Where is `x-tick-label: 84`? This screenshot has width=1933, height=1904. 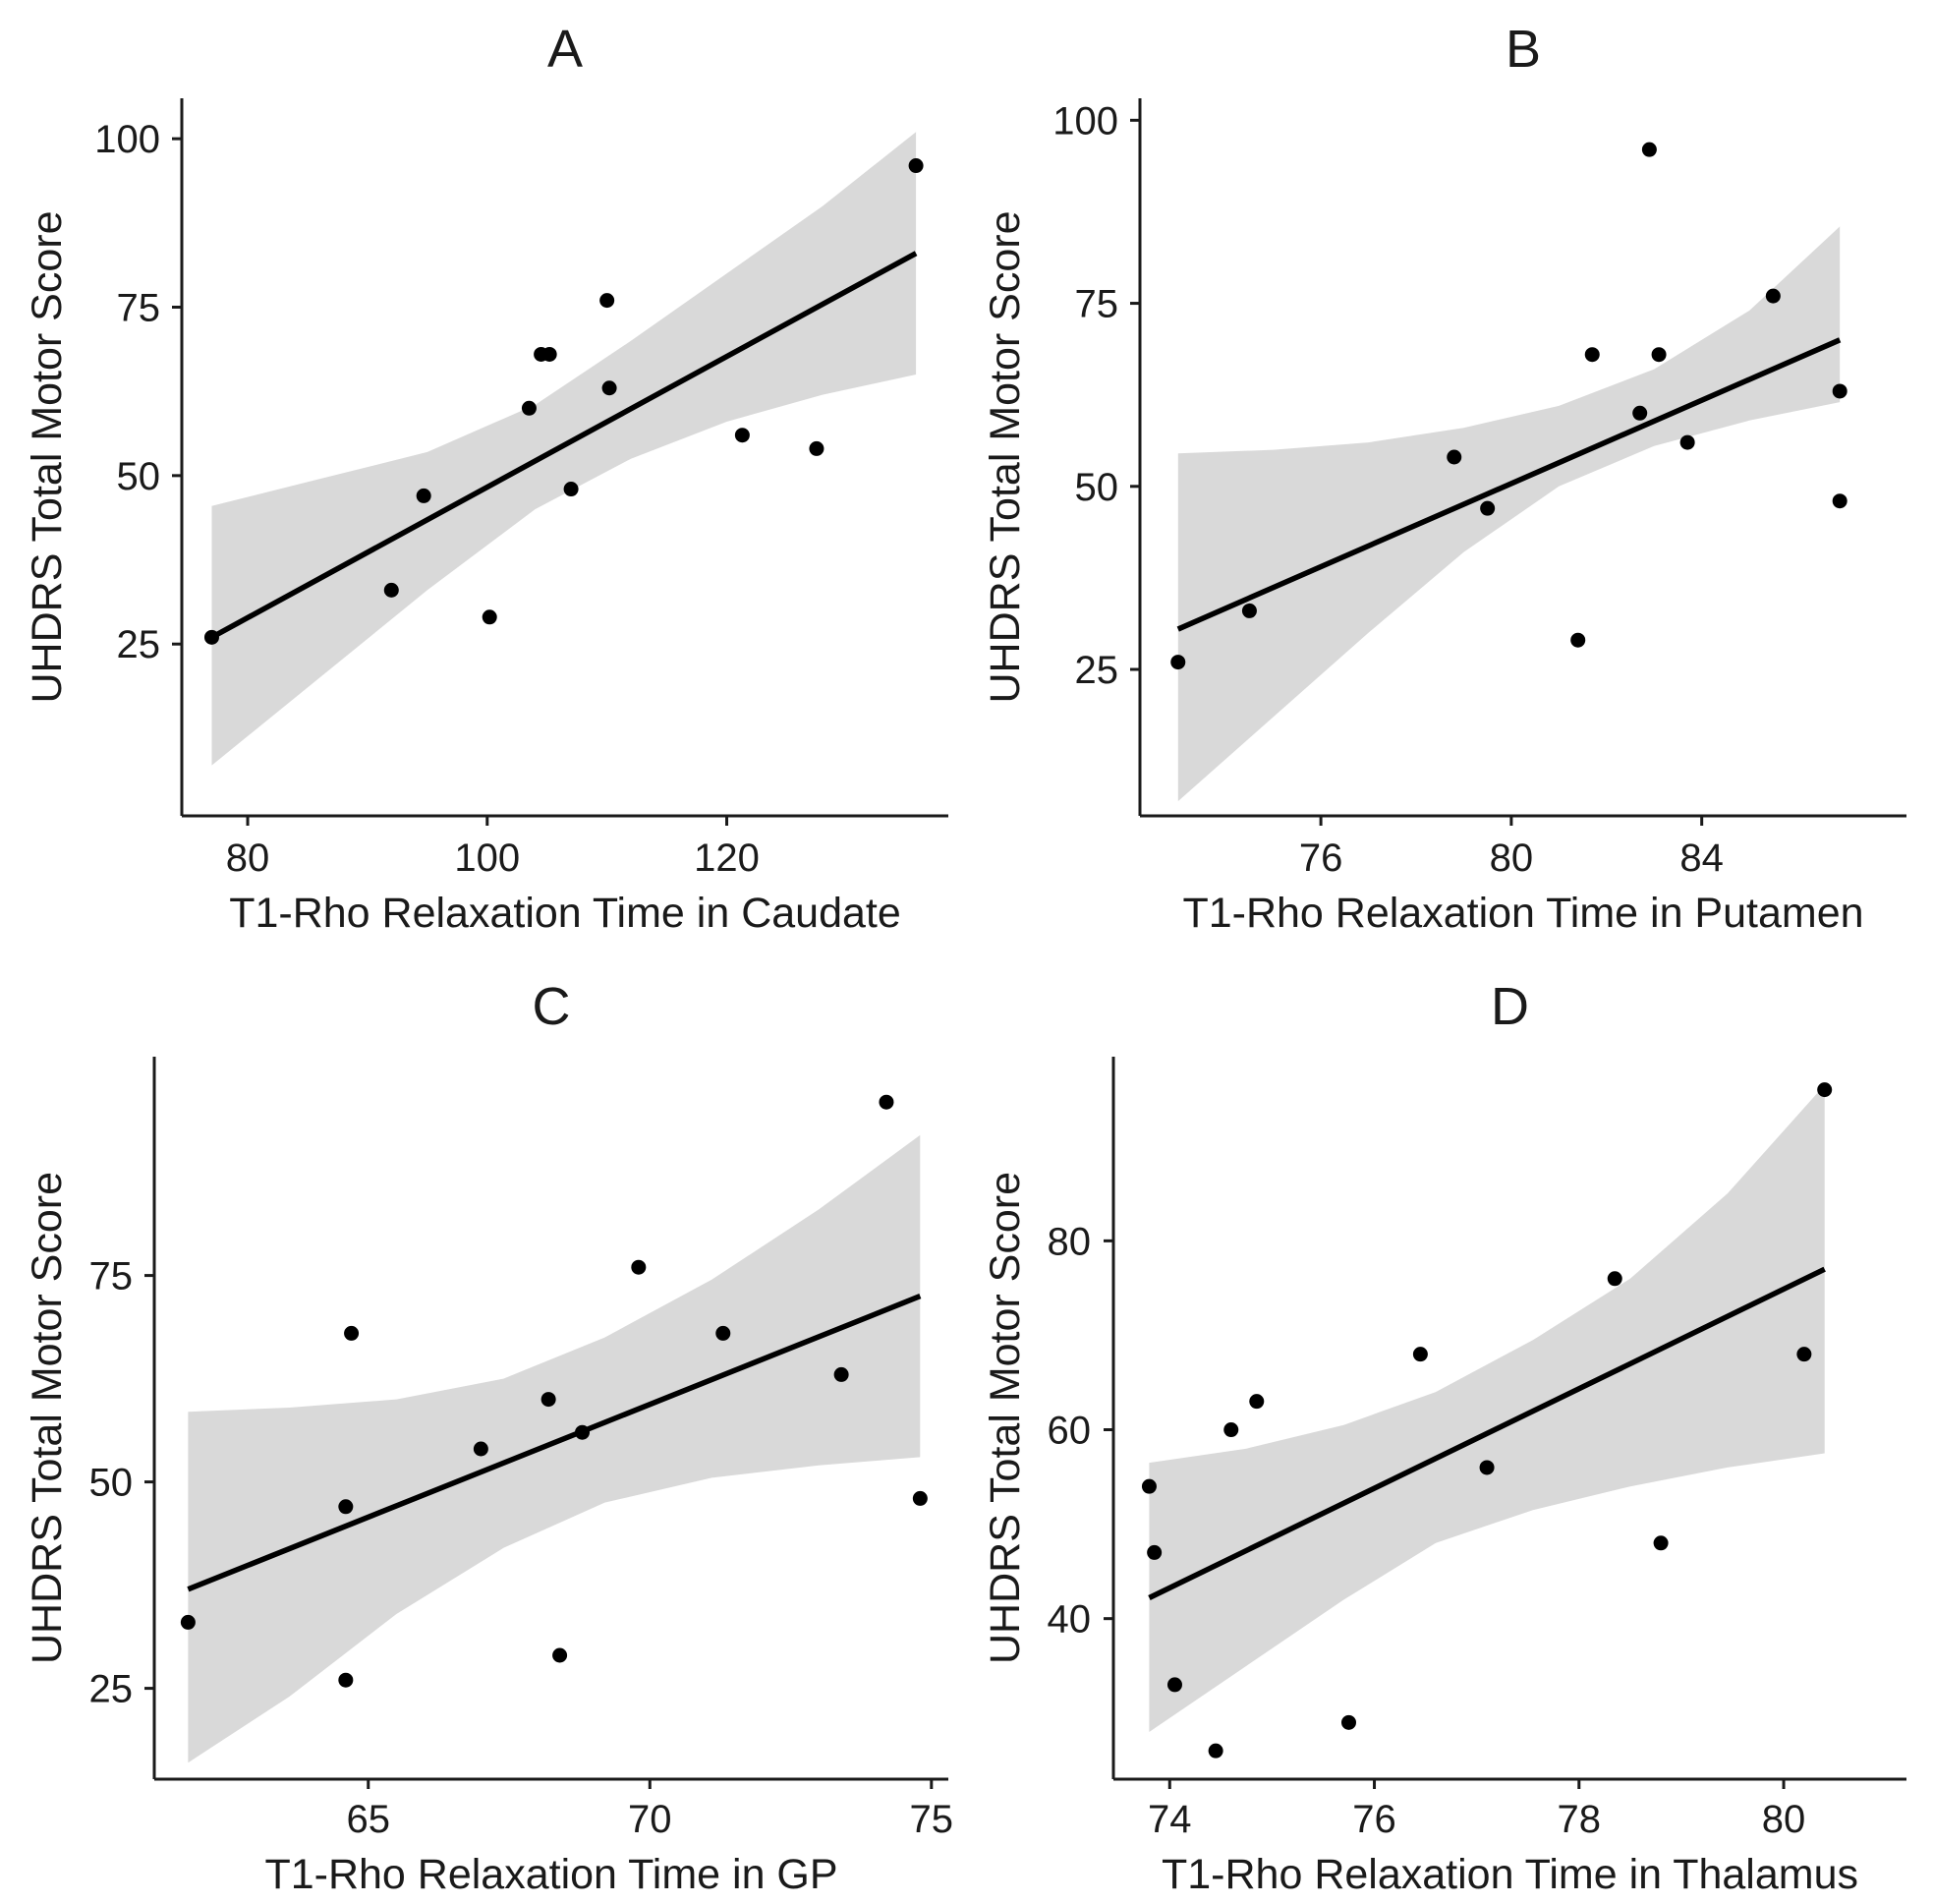 x-tick-label: 84 is located at coordinates (1701, 858).